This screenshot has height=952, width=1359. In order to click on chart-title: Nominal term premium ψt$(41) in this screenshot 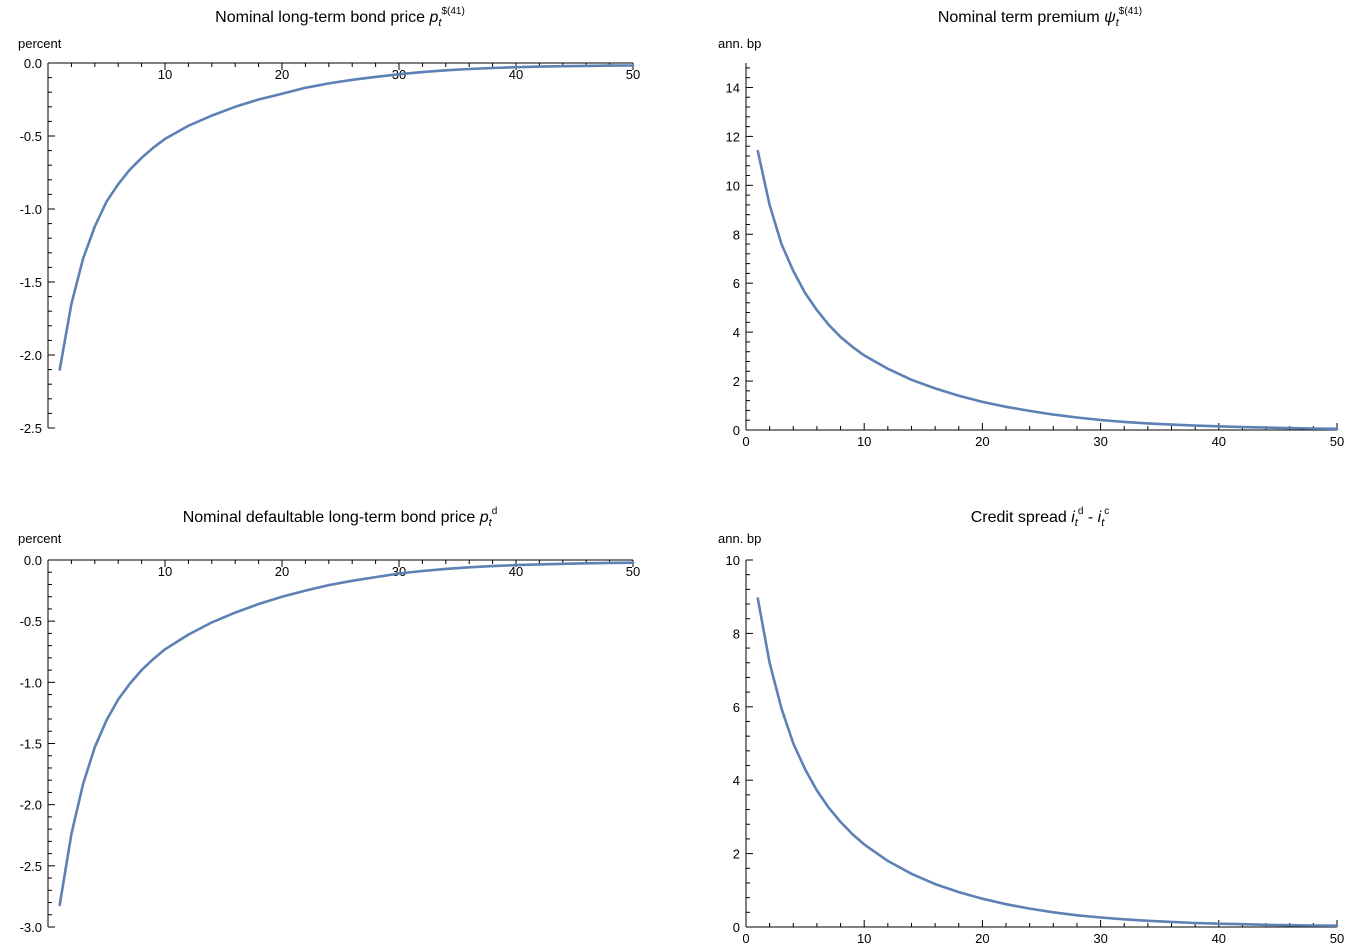, I will do `click(1040, 17)`.